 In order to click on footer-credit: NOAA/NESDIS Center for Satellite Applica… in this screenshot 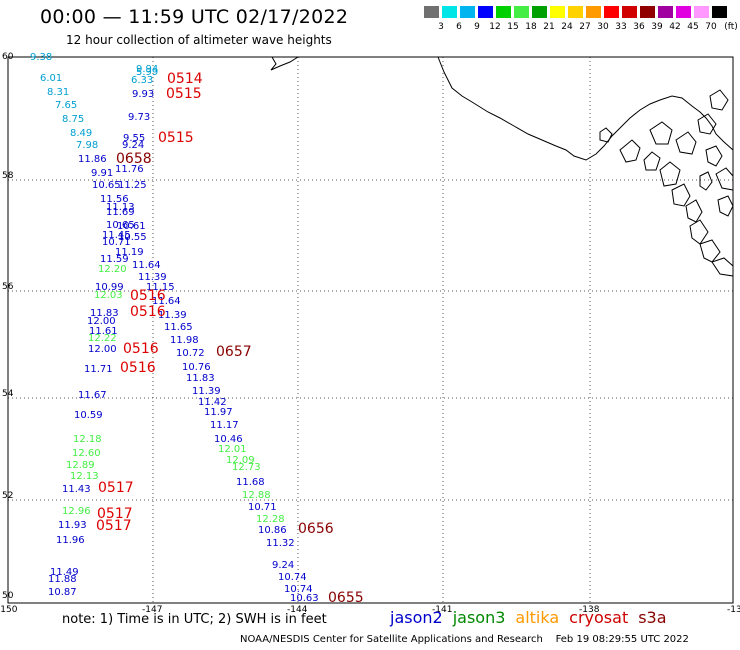, I will do `click(464, 639)`.